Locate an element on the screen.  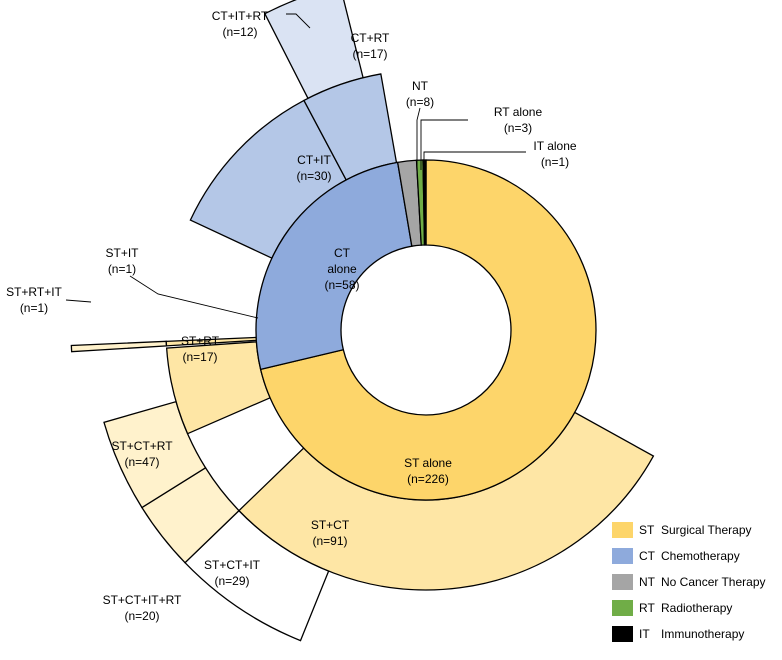
legend-label: No Cancer Therapy is located at coordinates (713, 582).